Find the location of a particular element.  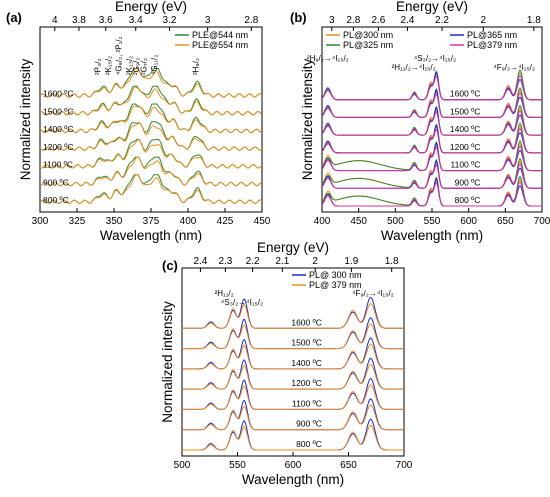

top-tick-label: 3.2 is located at coordinates (170, 20).